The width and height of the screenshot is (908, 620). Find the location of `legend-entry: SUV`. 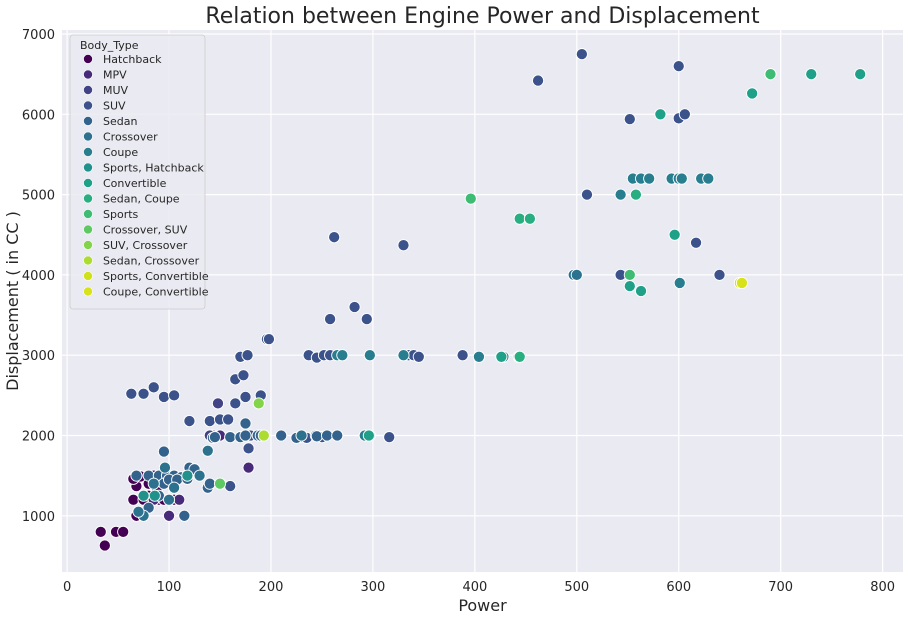

legend-entry: SUV is located at coordinates (114, 106).